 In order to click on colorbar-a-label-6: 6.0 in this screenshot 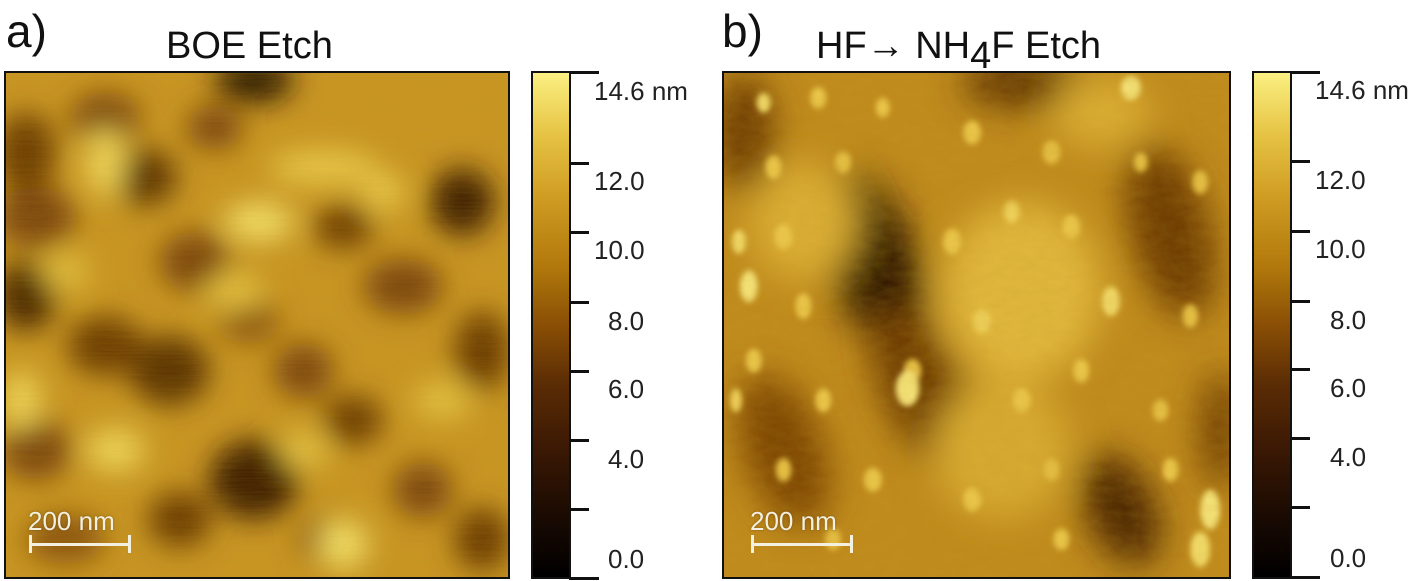, I will do `click(626, 389)`.